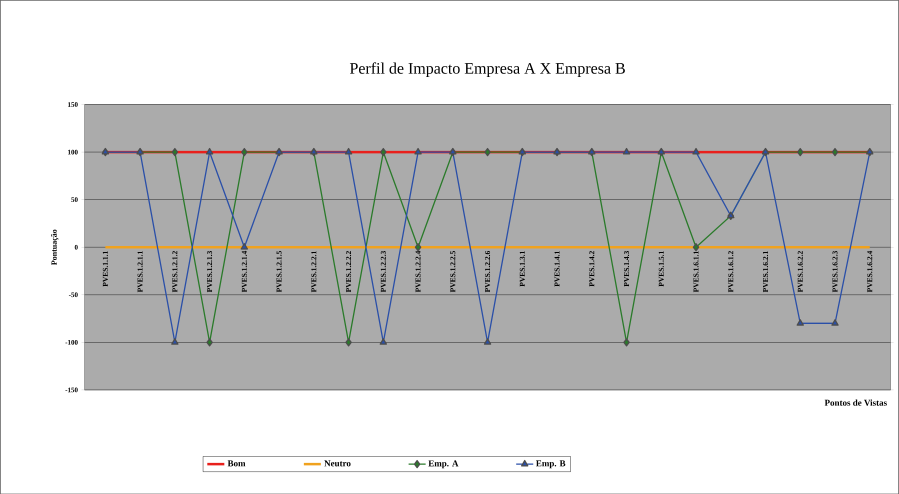 The width and height of the screenshot is (899, 494). Describe the element at coordinates (237, 463) in the screenshot. I see `legend-label: Bom` at that location.